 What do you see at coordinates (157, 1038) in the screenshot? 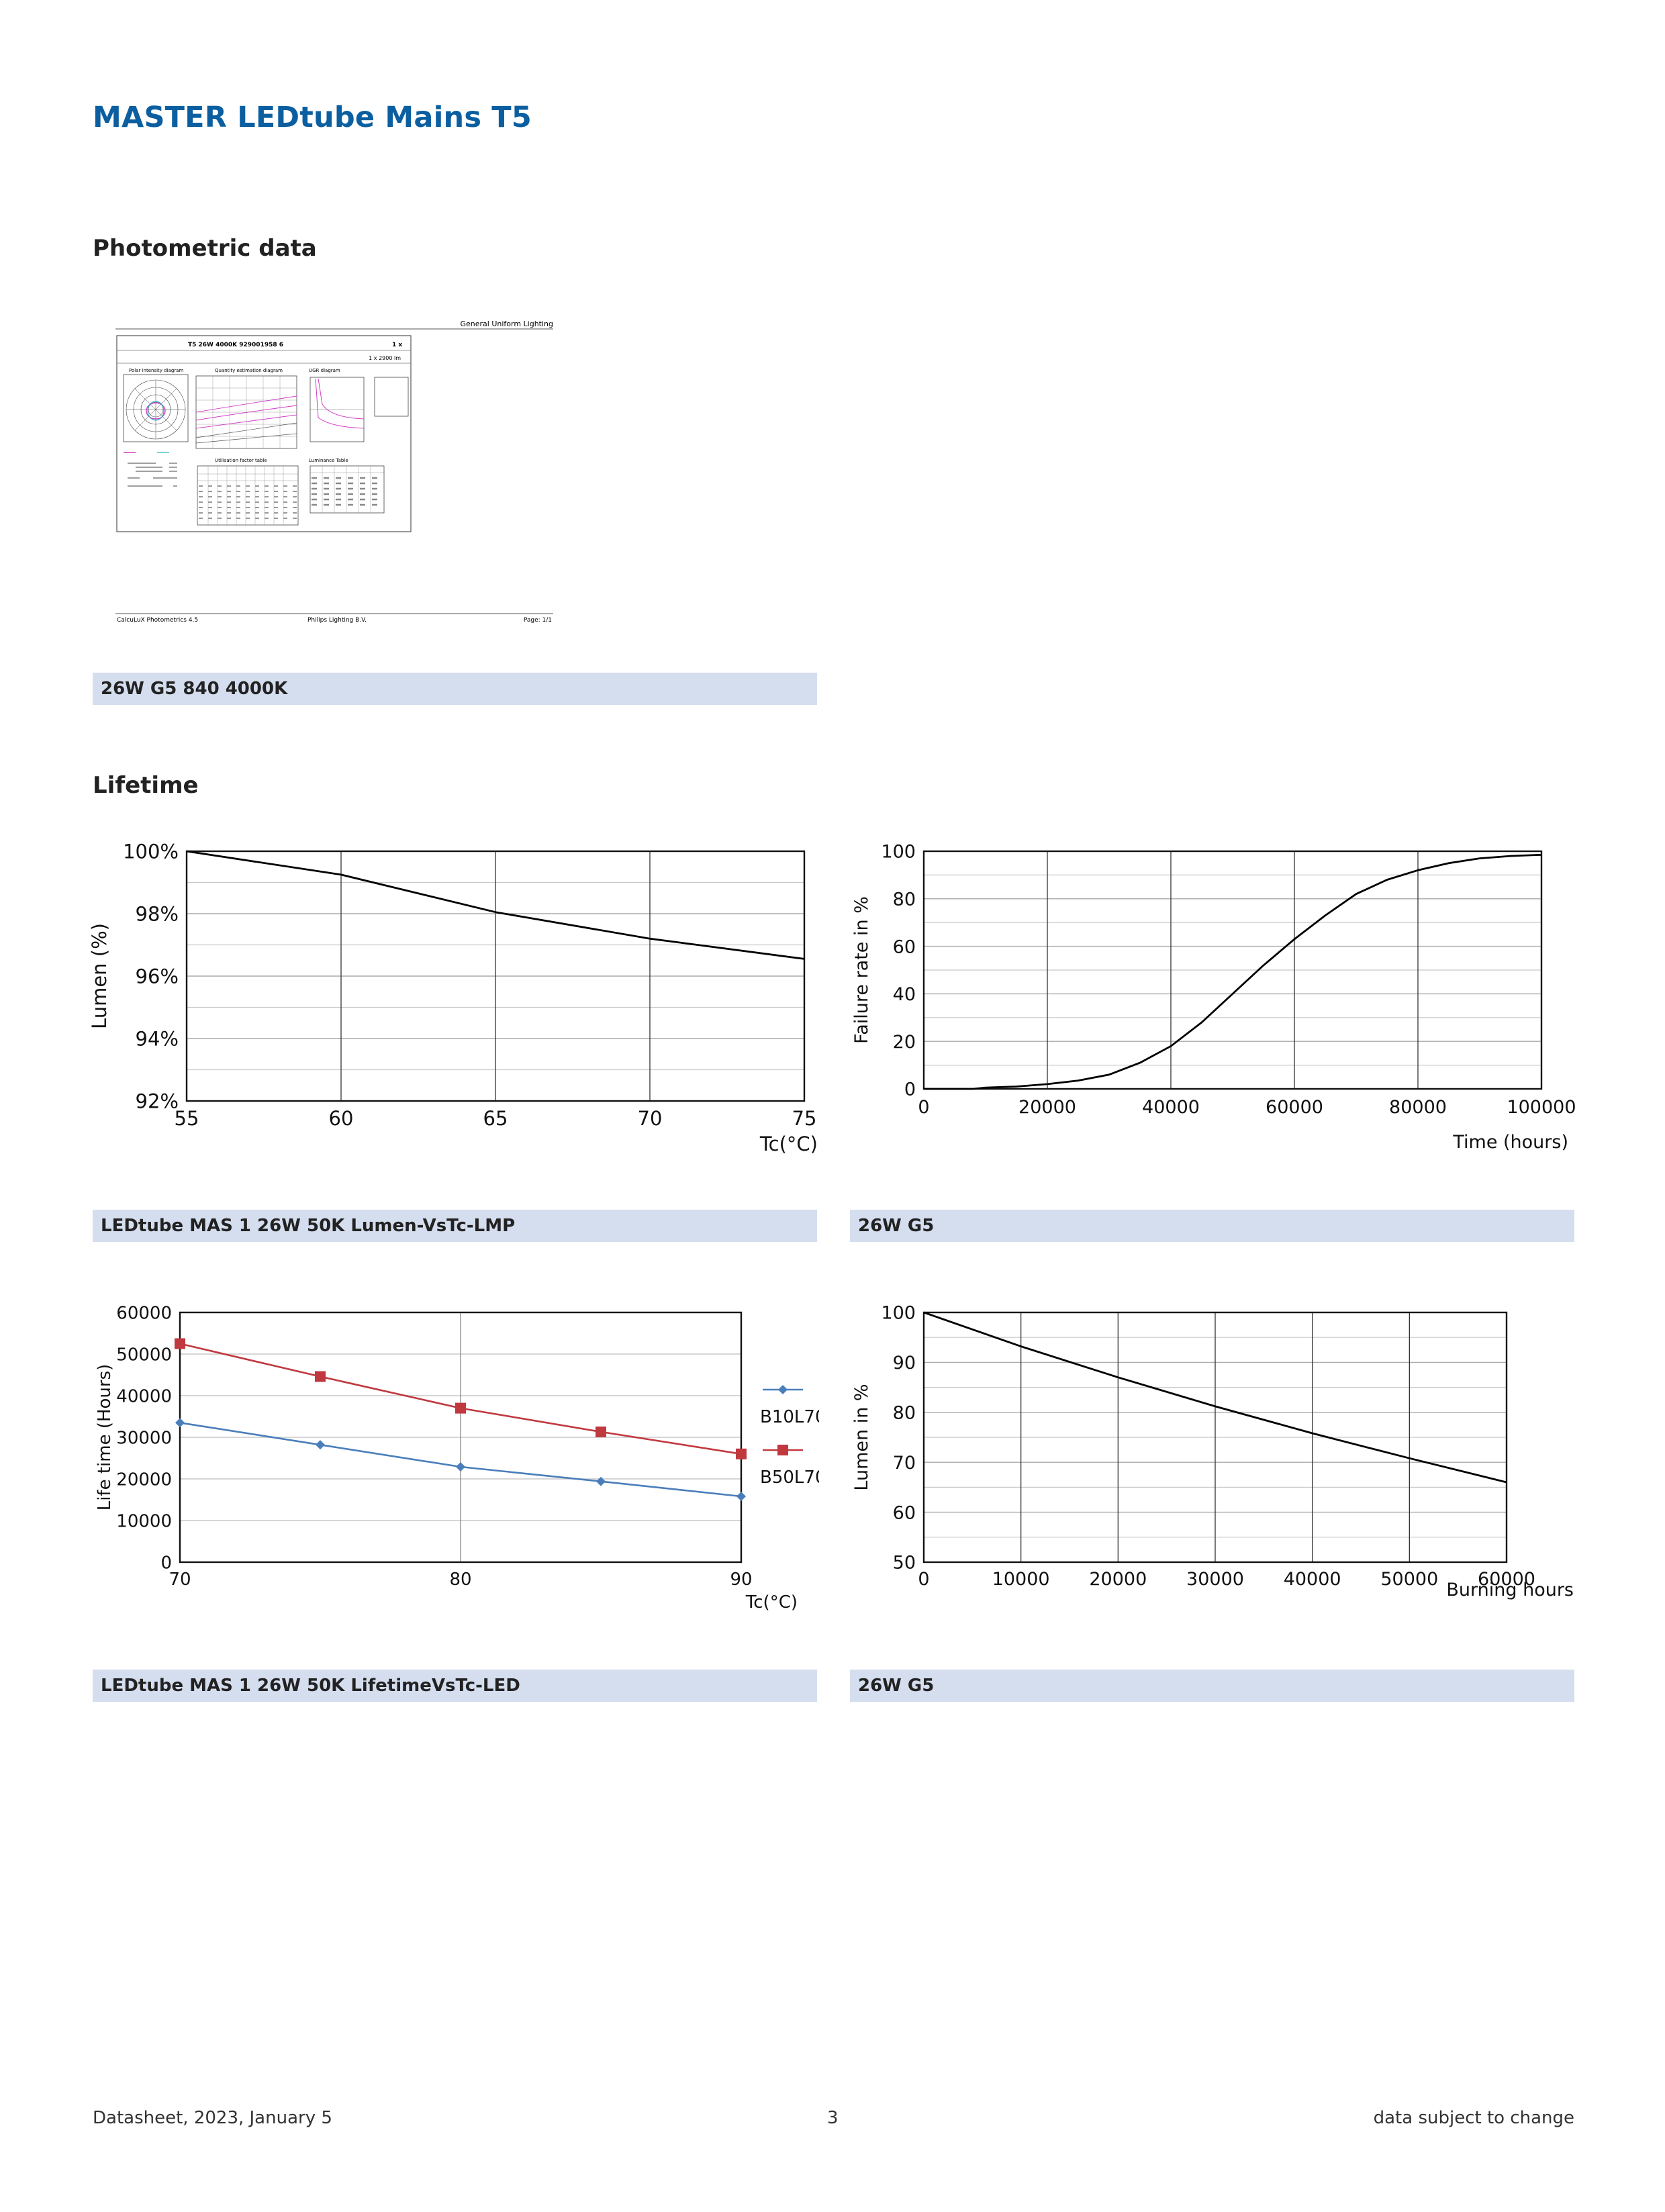
I see `y-tick-label: 94%` at bounding box center [157, 1038].